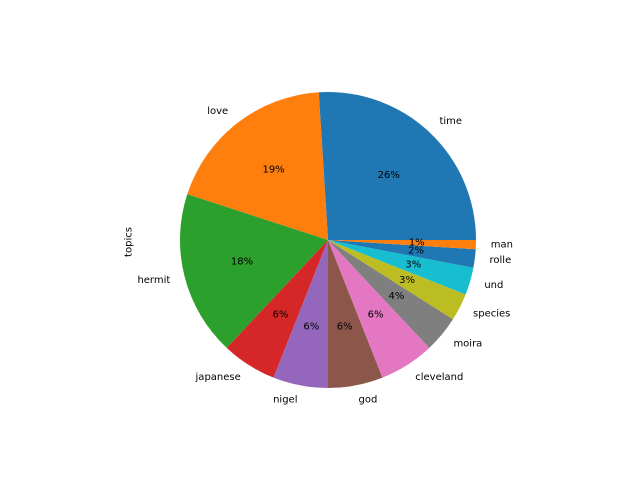 The image size is (640, 485). Describe the element at coordinates (273, 169) in the screenshot. I see `percent-label-love: 19%` at that location.